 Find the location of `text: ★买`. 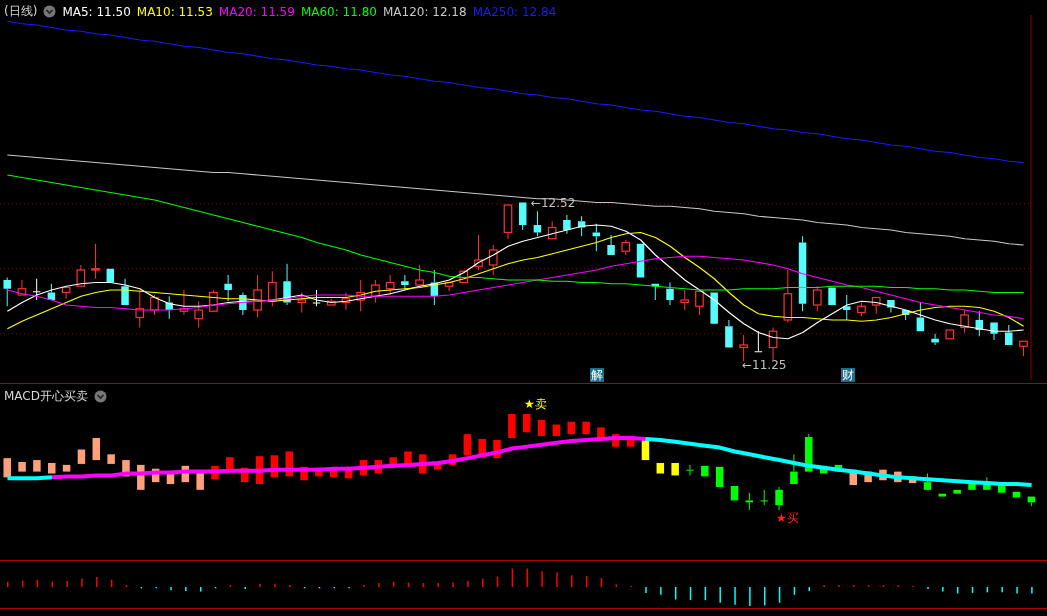

text: ★买 is located at coordinates (787, 518).